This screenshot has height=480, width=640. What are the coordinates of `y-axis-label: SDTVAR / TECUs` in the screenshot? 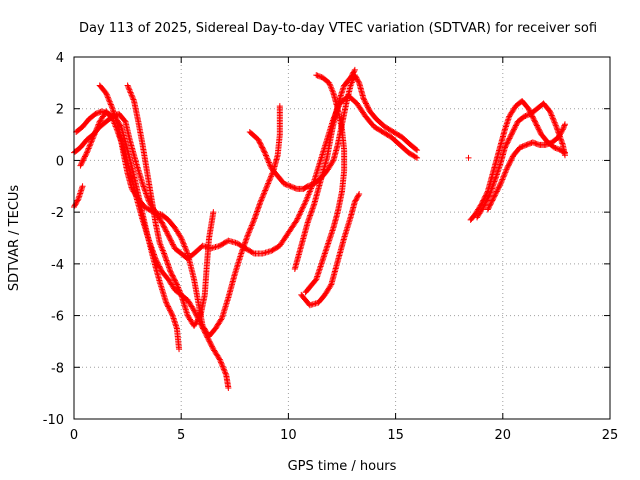 It's located at (14, 238).